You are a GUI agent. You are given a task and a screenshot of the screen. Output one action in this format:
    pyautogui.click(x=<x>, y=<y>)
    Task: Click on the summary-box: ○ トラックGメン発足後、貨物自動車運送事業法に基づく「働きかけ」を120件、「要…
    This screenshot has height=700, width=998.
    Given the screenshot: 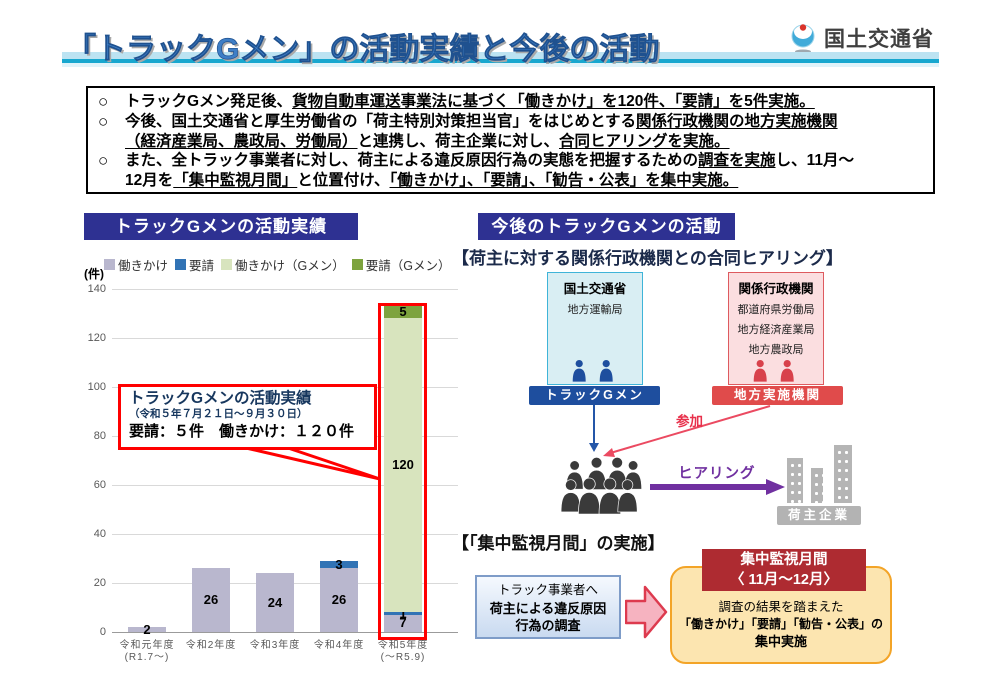 What is the action you would take?
    pyautogui.click(x=510, y=140)
    